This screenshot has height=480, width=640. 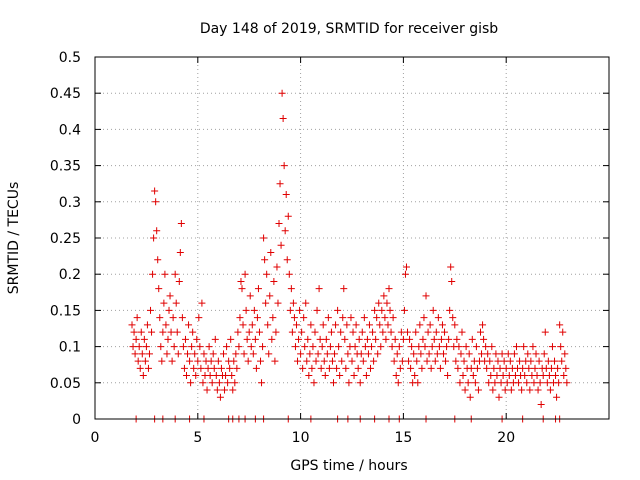 I want to click on x-tick-label: 10, so click(x=301, y=438).